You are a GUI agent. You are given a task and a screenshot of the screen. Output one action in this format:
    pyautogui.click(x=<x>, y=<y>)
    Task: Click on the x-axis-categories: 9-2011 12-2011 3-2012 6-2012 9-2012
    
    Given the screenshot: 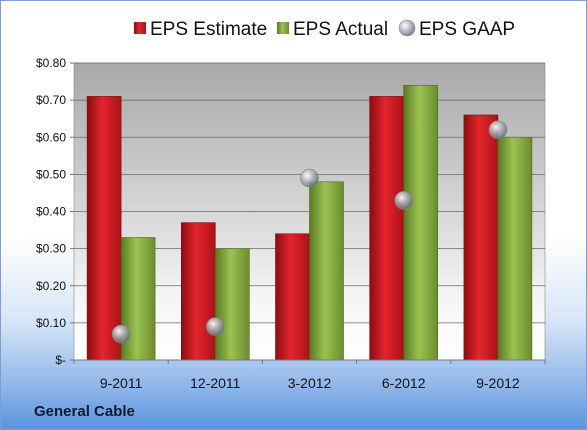 What is the action you would take?
    pyautogui.click(x=309, y=375)
    